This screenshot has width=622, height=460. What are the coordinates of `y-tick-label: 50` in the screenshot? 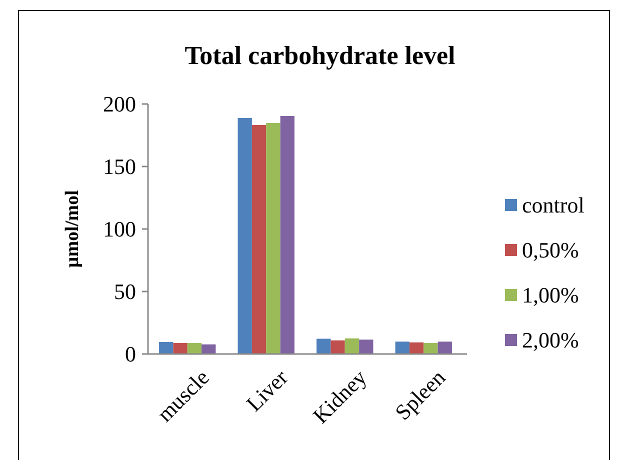 It's located at (125, 291).